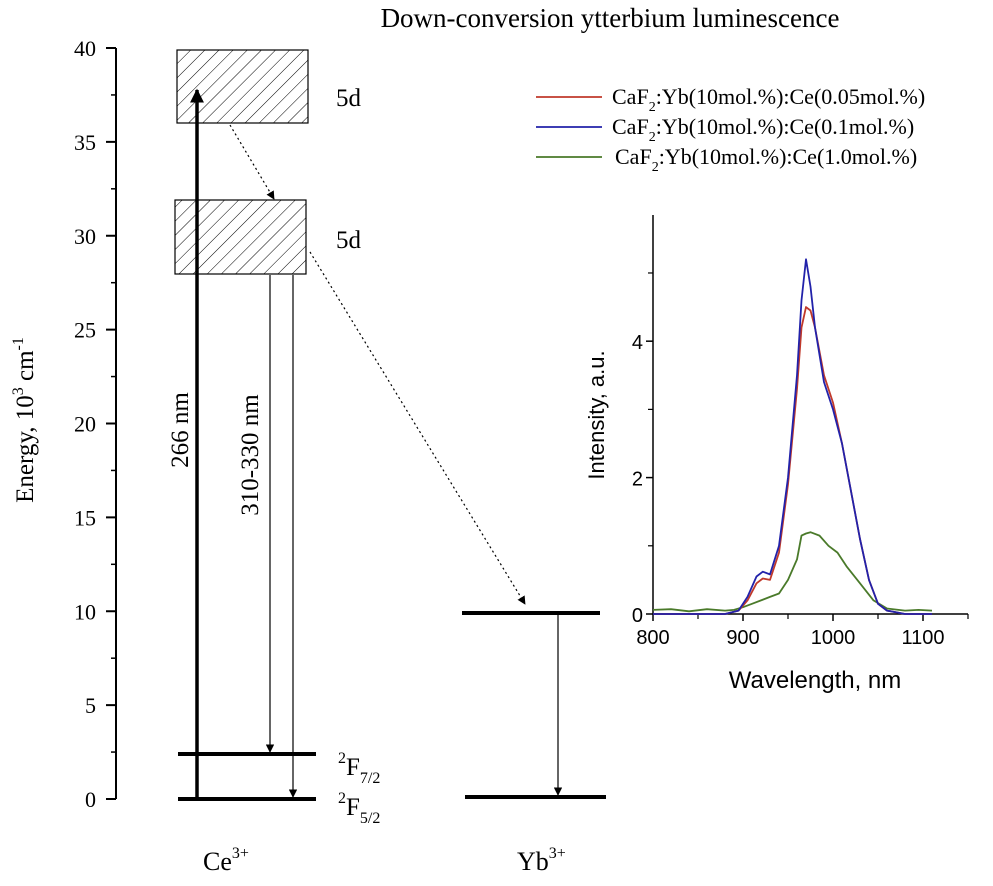 The height and width of the screenshot is (886, 993). I want to click on energy-axis-label: Energy, 103 cm-1, so click(24, 420).